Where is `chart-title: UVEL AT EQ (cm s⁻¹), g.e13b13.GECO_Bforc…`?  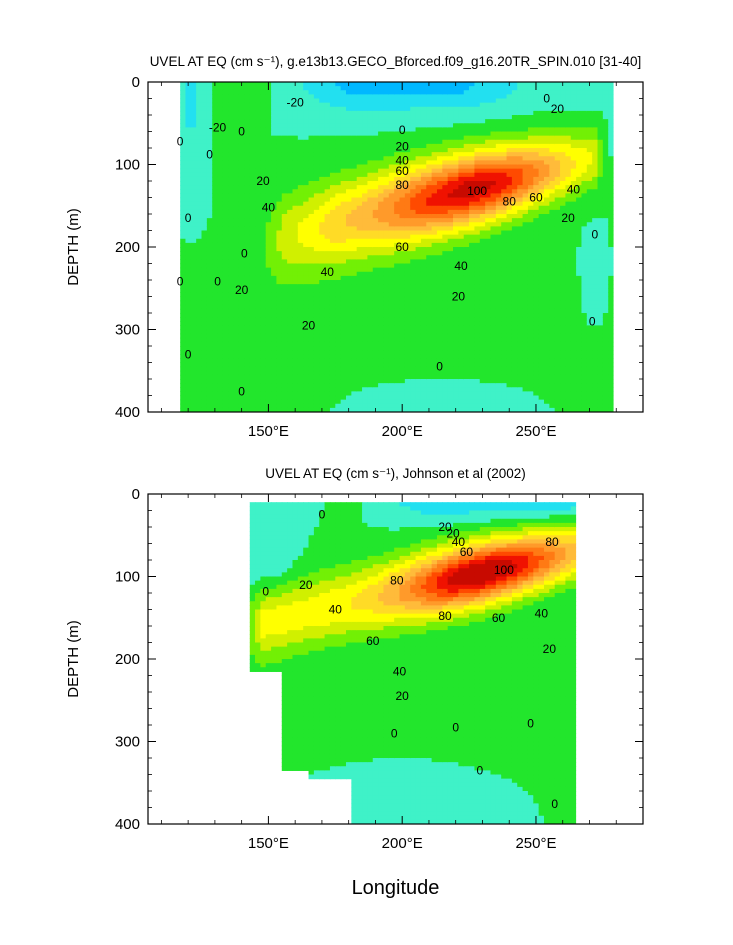
chart-title: UVEL AT EQ (cm s⁻¹), g.e13b13.GECO_Bforc… is located at coordinates (396, 61).